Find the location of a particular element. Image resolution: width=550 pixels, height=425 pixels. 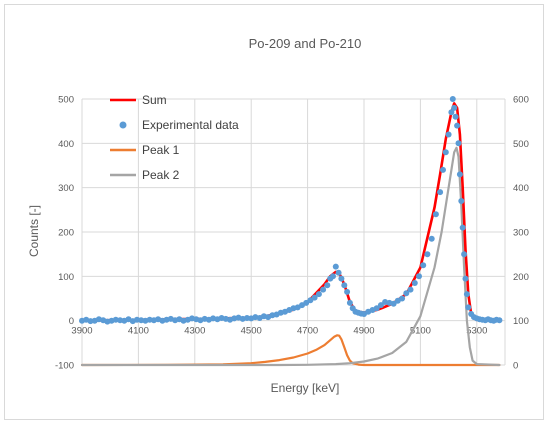

x-tick-label: 4900 is located at coordinates (363, 331).